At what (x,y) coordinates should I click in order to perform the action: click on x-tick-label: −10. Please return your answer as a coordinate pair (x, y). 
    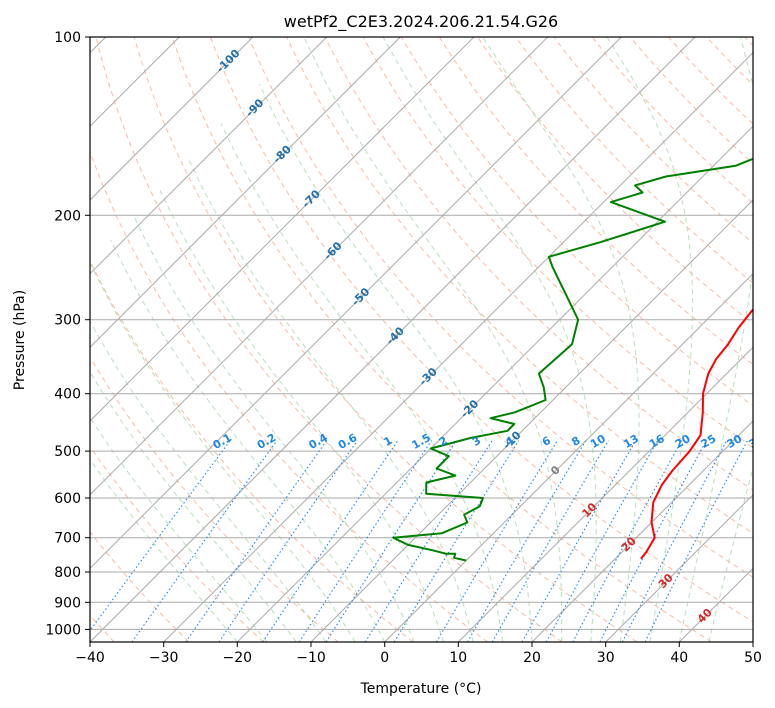
    Looking at the image, I should click on (311, 658).